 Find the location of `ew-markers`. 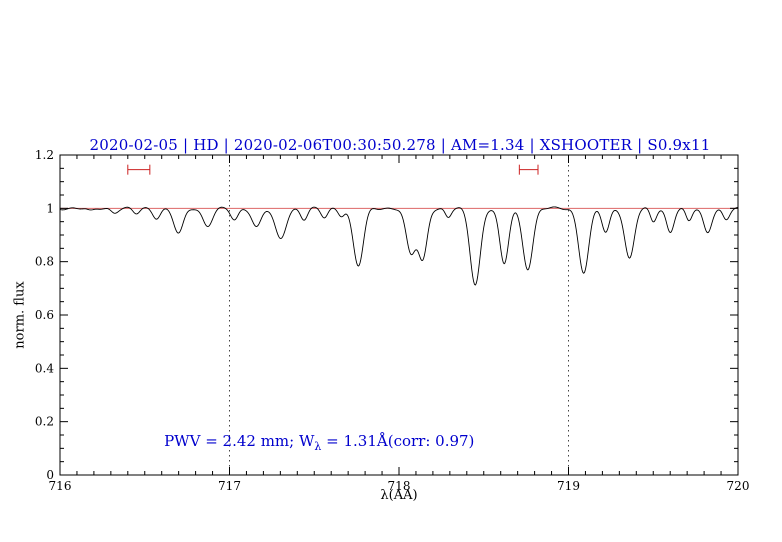

ew-markers is located at coordinates (333, 169).